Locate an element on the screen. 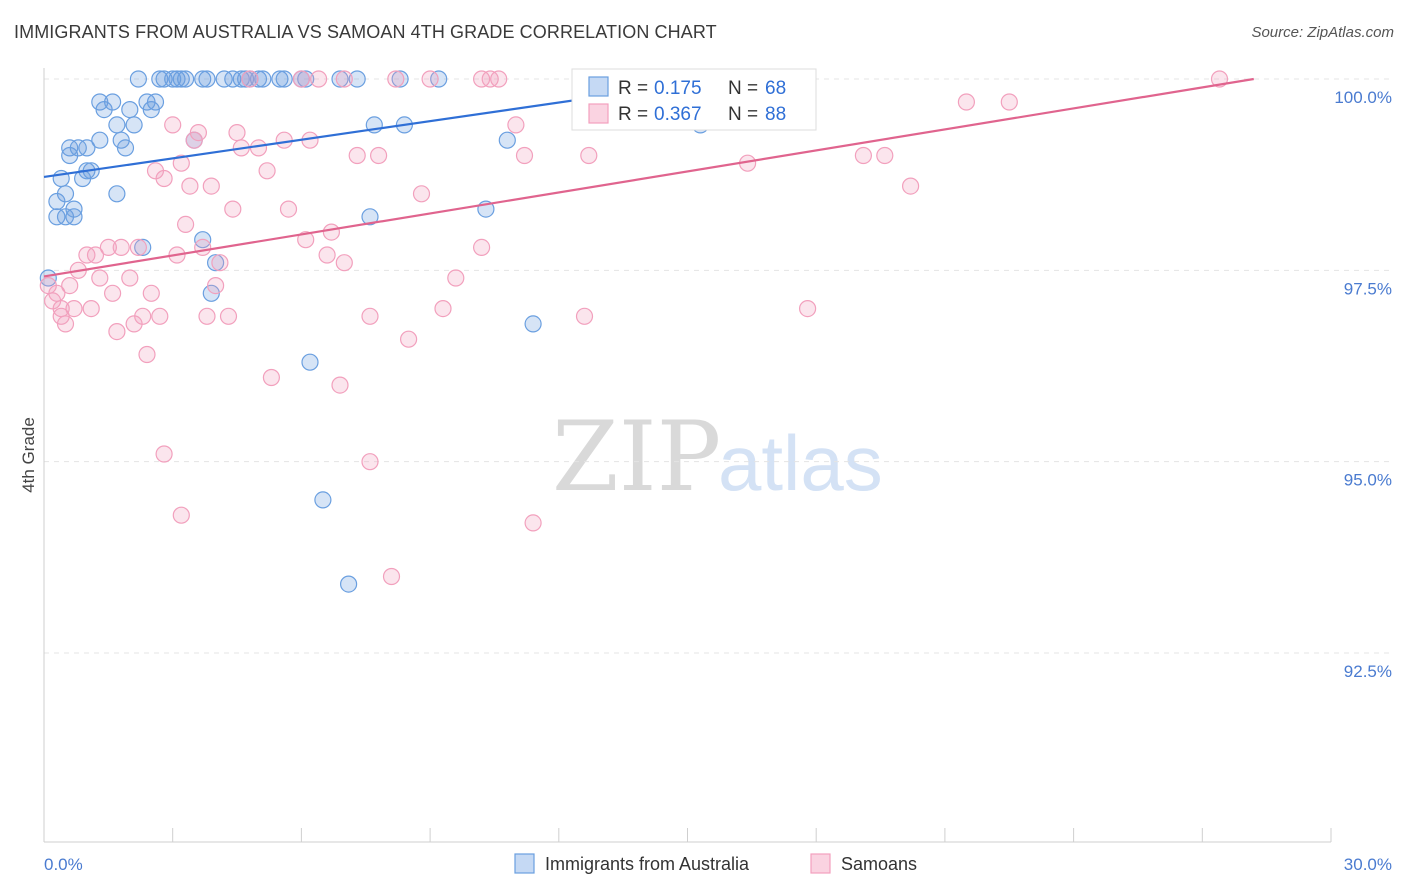  correlation-legend: R = 0.175 N = 68 R = 0.367 N = 88 is located at coordinates (694, 99).